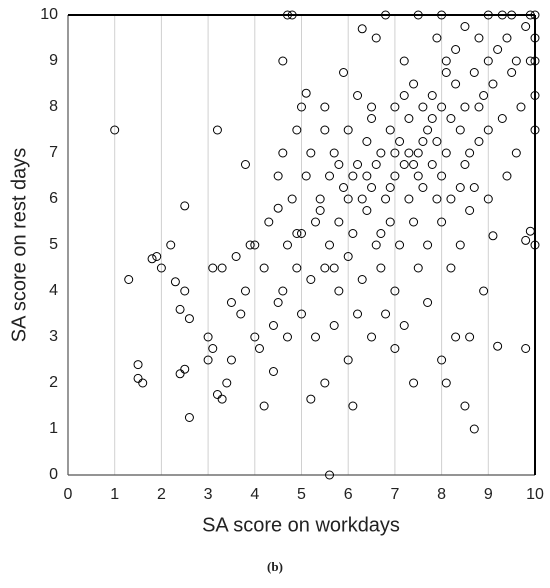 This screenshot has width=550, height=588. I want to click on y-tick-label: 4, so click(53, 290).